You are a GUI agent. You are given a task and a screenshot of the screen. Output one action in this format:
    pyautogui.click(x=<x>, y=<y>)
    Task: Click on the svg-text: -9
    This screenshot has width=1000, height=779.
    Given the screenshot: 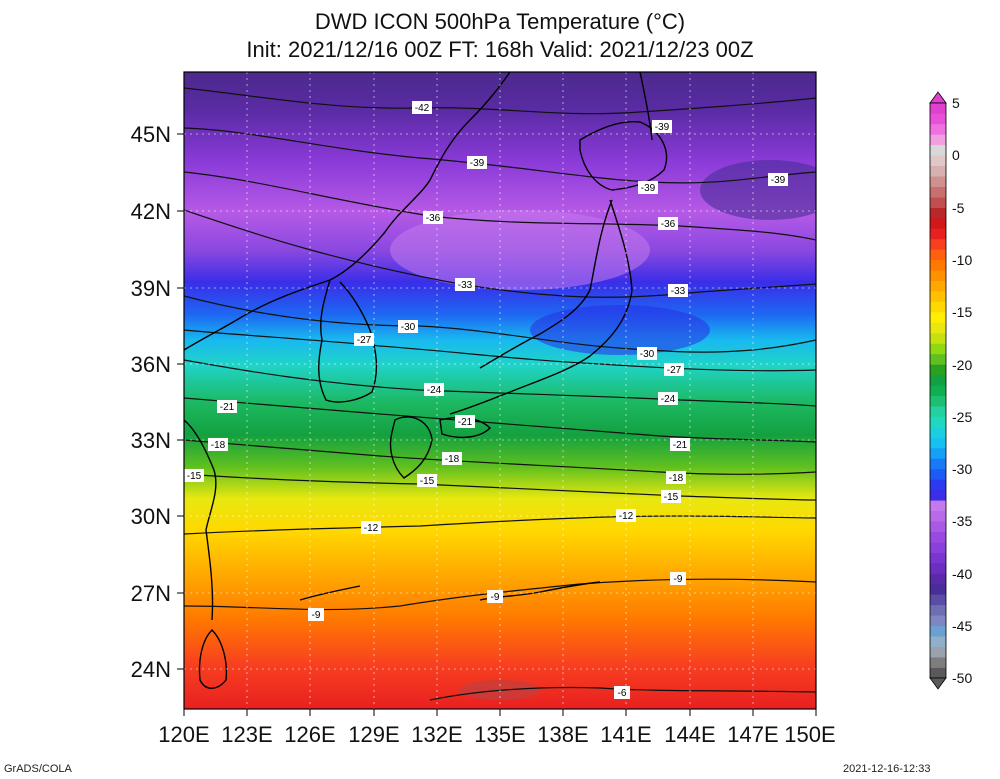 What is the action you would take?
    pyautogui.click(x=495, y=597)
    